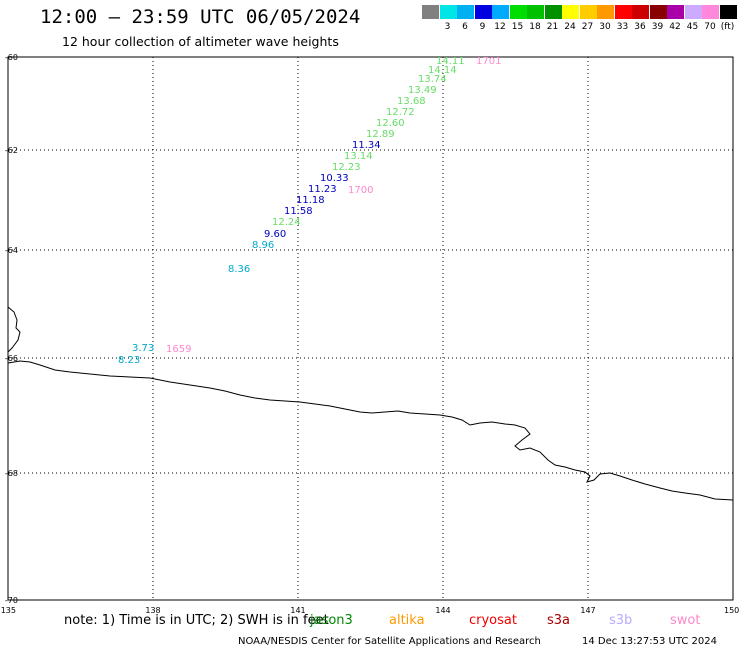 This screenshot has width=740, height=650. Describe the element at coordinates (358, 156) in the screenshot. I see `wave-height-label: 13.14` at that location.